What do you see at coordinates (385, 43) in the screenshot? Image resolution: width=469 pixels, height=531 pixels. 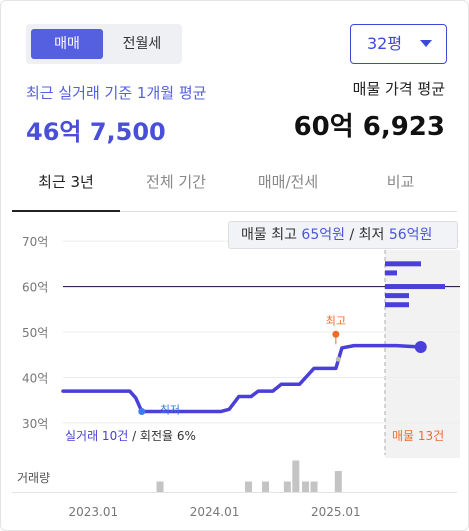 I see `area-size-value: 32평` at bounding box center [385, 43].